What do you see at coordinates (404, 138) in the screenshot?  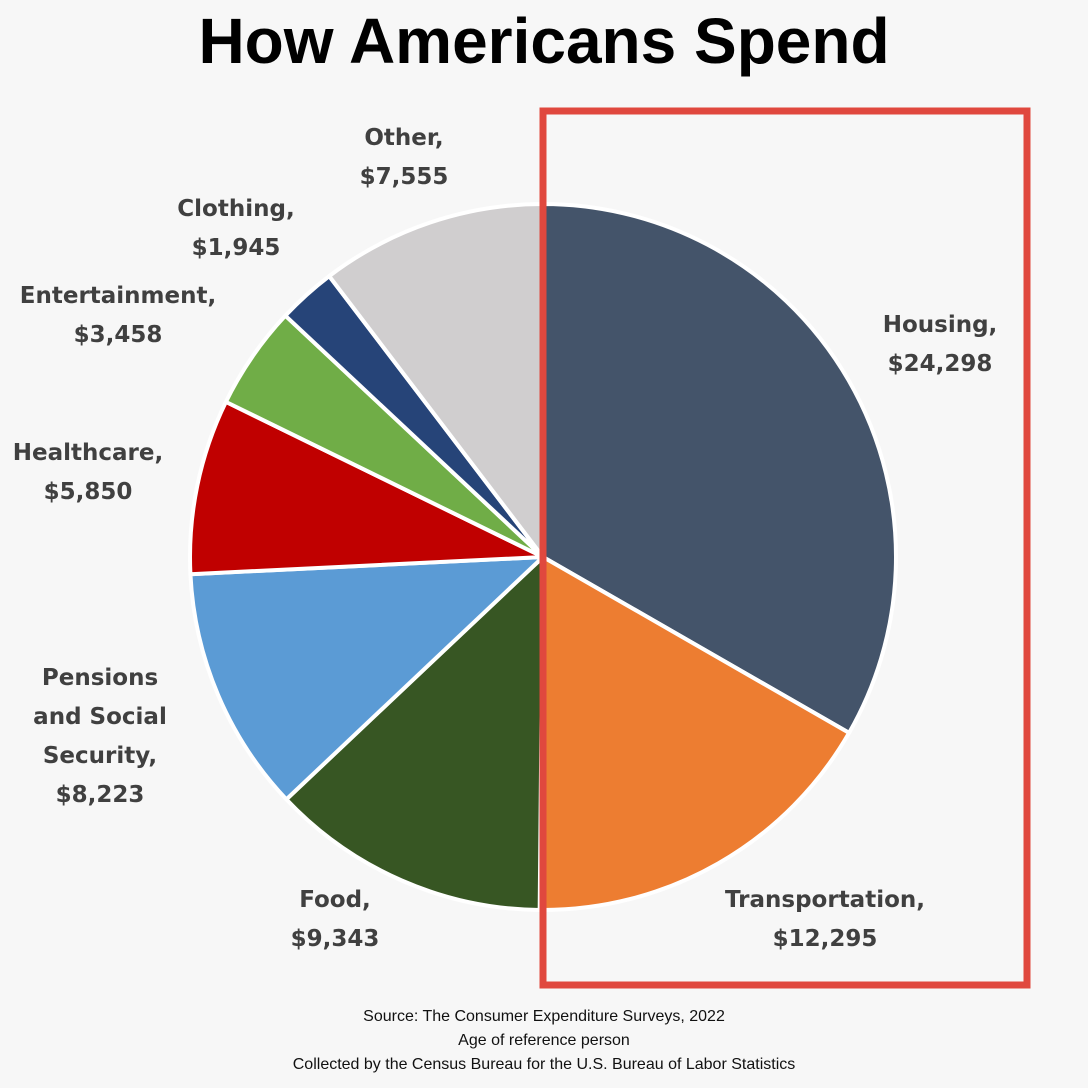 I see `label-category: Other,` at bounding box center [404, 138].